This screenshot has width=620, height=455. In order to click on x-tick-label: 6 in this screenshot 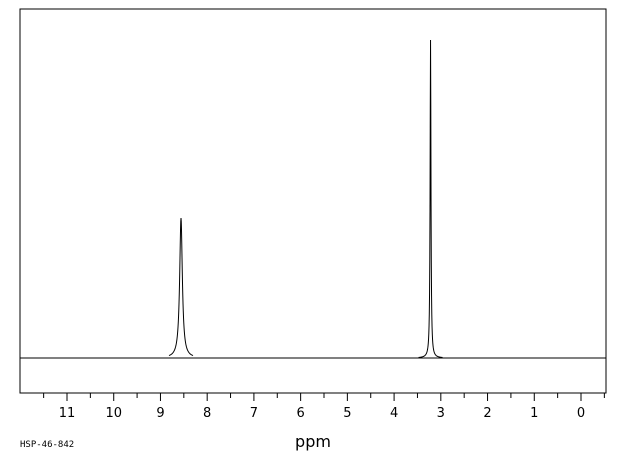, I will do `click(300, 413)`.